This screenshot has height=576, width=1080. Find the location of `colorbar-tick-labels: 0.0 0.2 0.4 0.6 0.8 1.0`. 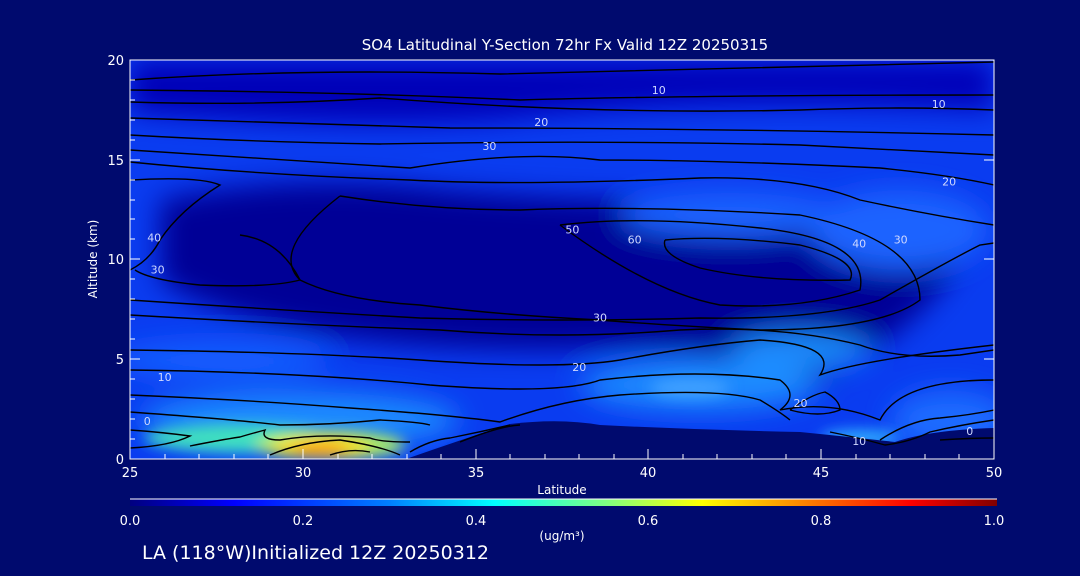

colorbar-tick-labels: 0.0 0.2 0.4 0.6 0.8 1.0 is located at coordinates (562, 521).